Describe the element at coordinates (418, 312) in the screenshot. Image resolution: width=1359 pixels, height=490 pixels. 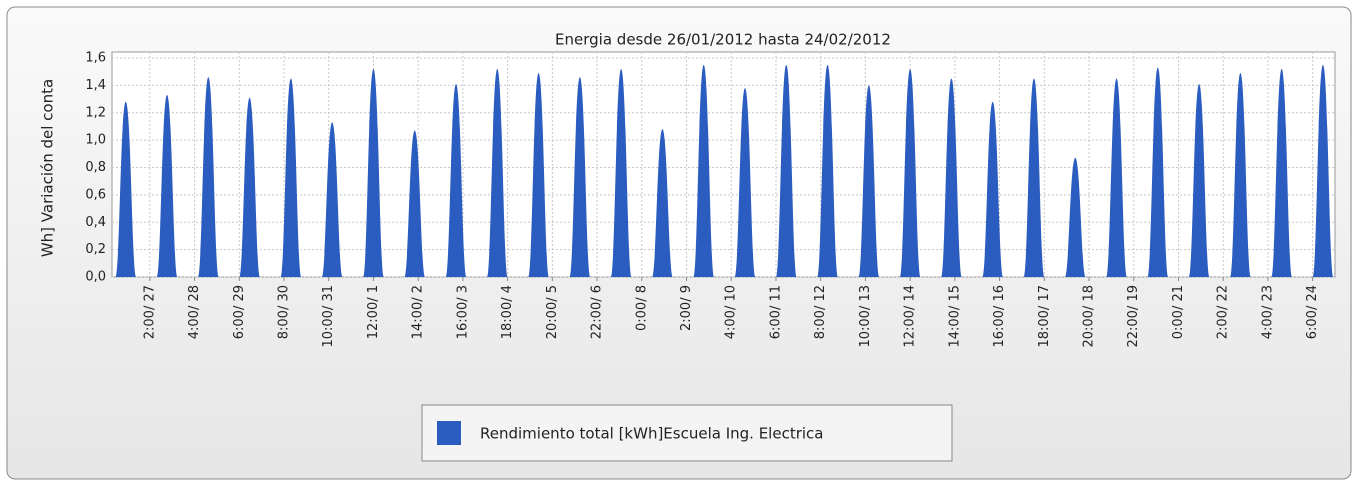
I see `x-tick-label: 14:00/ 2` at that location.